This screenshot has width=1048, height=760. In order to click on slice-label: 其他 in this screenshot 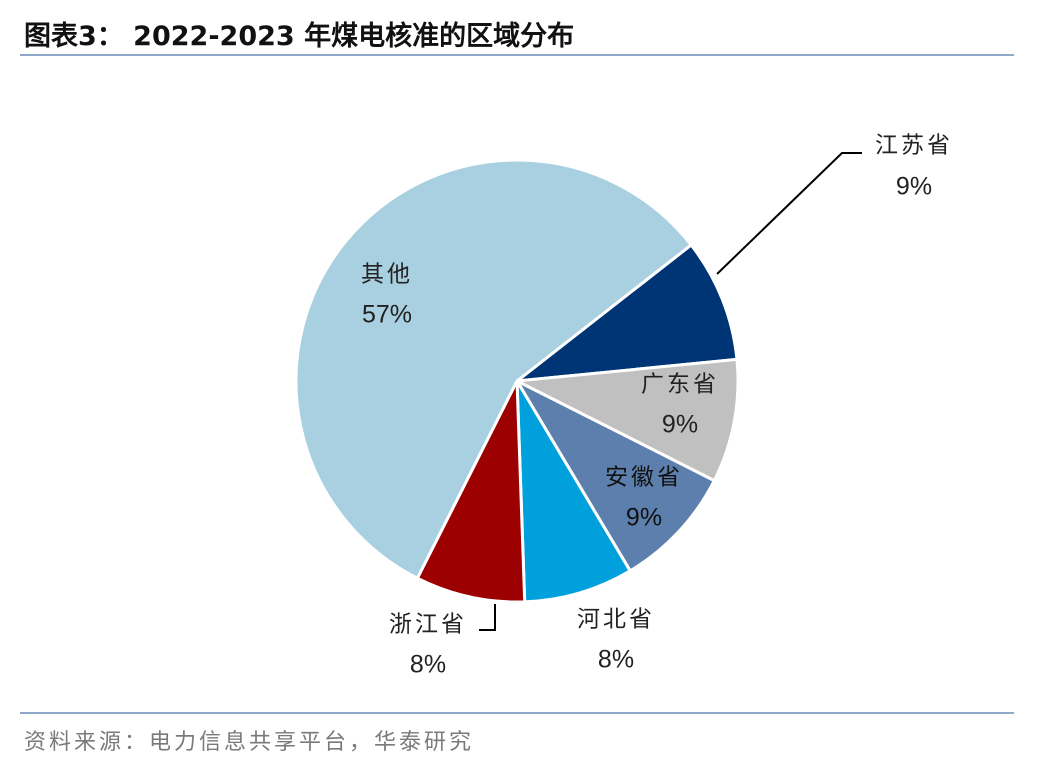, I will do `click(387, 275)`.